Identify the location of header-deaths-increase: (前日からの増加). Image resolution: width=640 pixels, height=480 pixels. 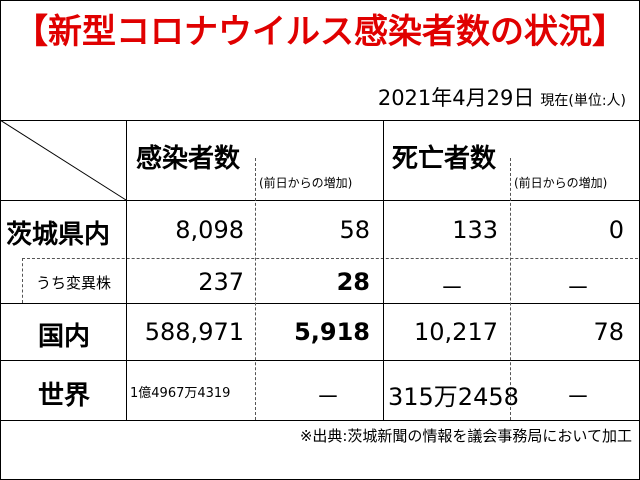
(561, 183).